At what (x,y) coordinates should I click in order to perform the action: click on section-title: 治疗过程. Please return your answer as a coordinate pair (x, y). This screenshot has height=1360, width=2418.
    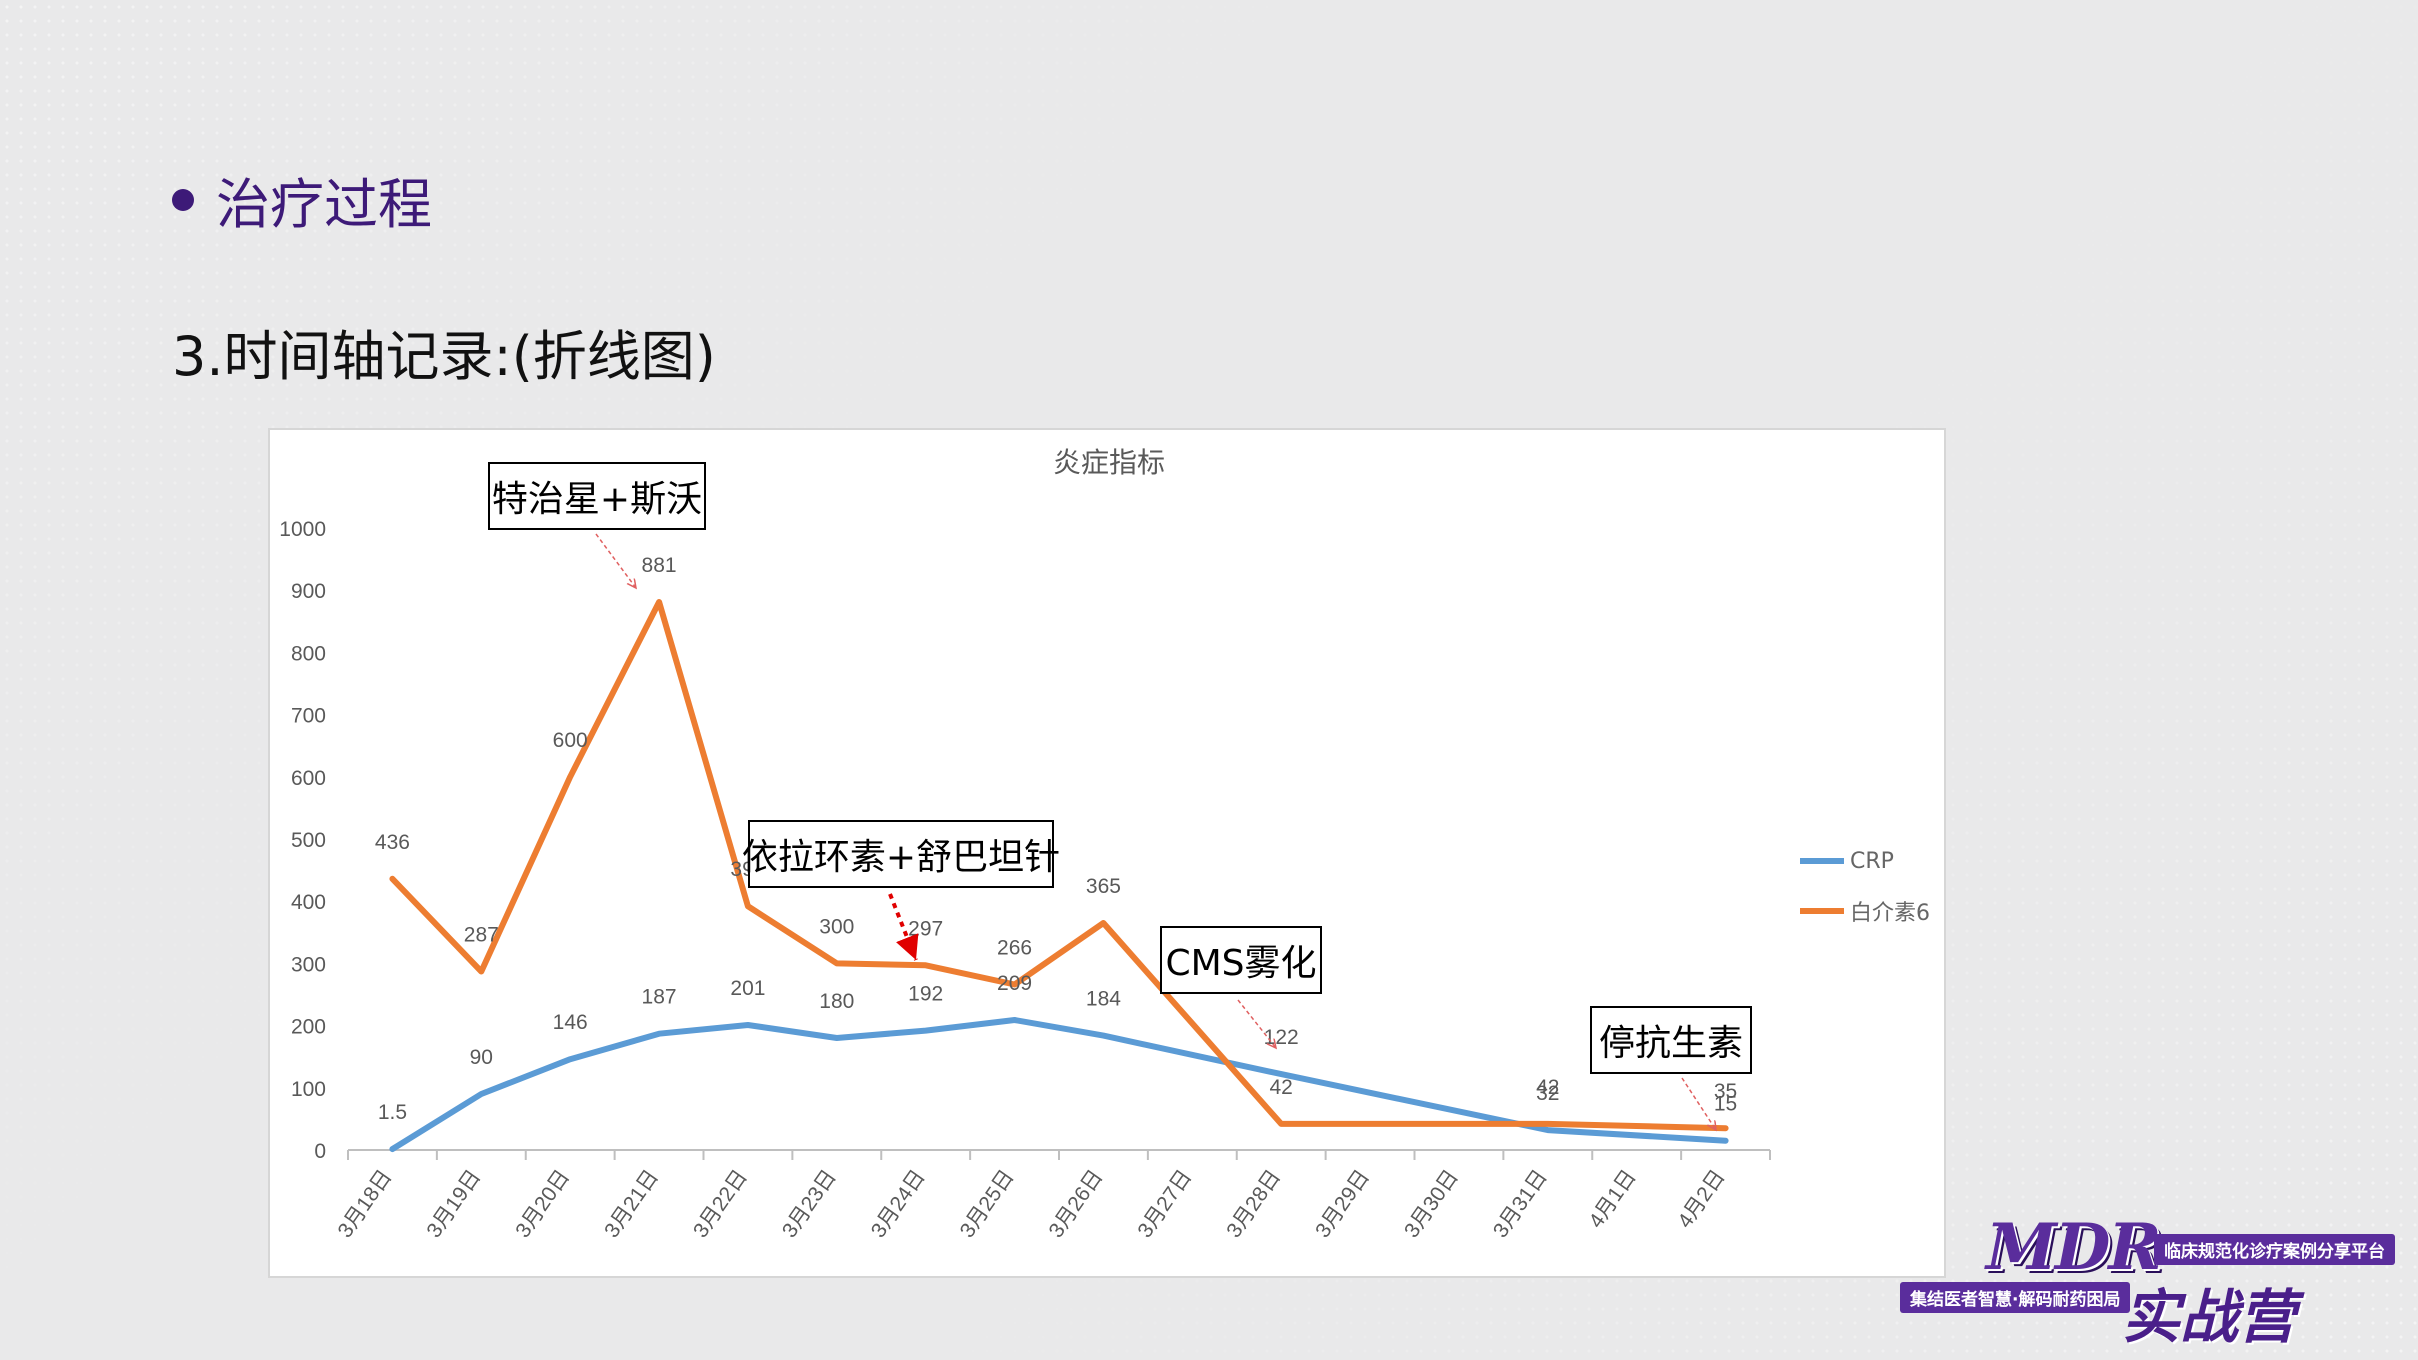
    Looking at the image, I should click on (324, 204).